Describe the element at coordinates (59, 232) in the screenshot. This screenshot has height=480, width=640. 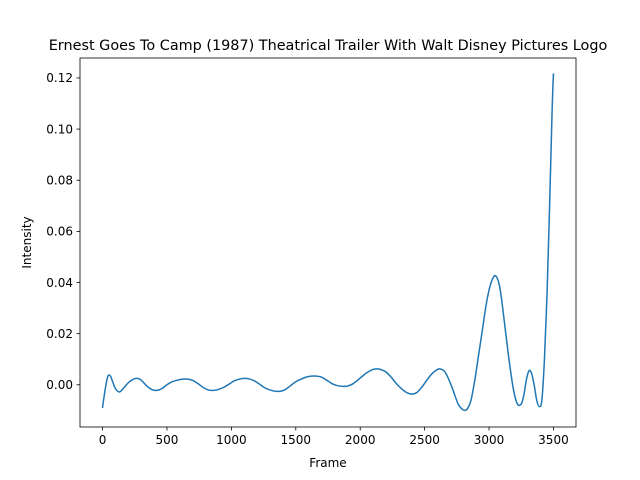
I see `y-tick-label: 0.06` at that location.